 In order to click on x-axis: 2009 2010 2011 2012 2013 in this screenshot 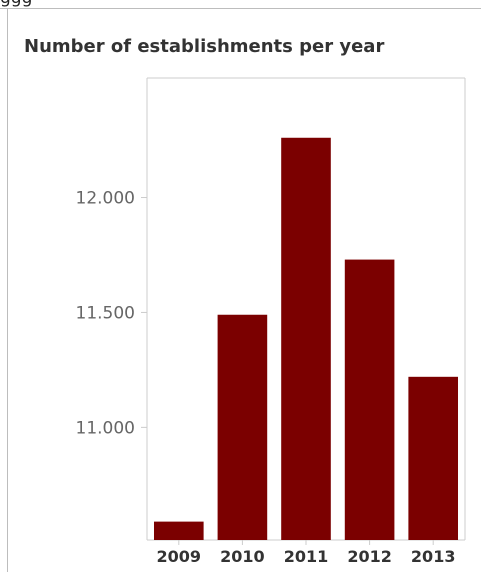, I will do `click(306, 553)`.